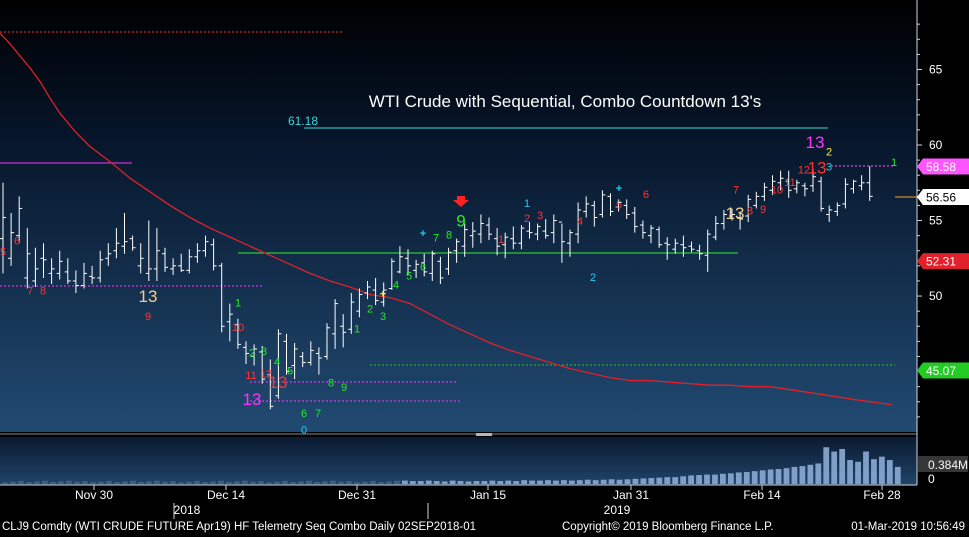 This screenshot has height=537, width=969. What do you see at coordinates (484, 434) in the screenshot?
I see `panel-resize-handle` at bounding box center [484, 434].